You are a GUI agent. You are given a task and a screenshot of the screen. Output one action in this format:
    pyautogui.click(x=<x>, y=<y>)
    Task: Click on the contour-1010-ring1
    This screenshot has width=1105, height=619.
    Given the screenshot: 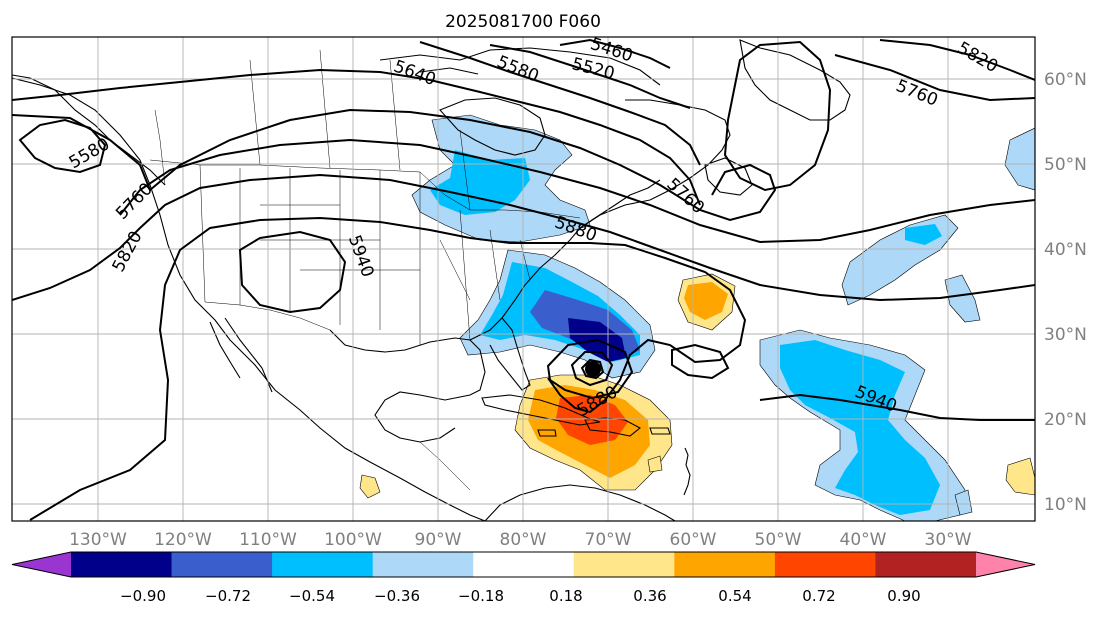 What is the action you would take?
    pyautogui.click(x=590, y=369)
    